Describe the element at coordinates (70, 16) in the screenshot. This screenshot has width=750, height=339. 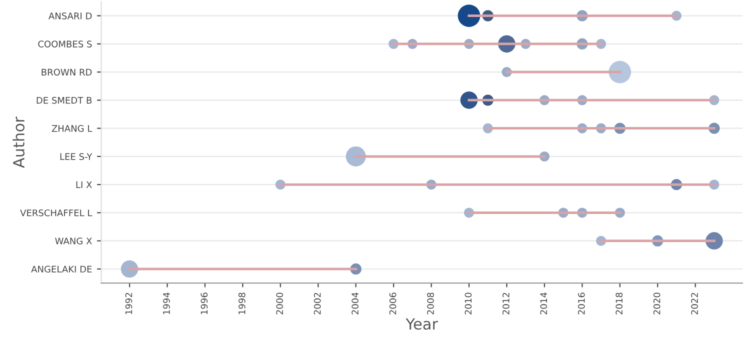
I see `y-tick-label: ANSARI D` at that location.